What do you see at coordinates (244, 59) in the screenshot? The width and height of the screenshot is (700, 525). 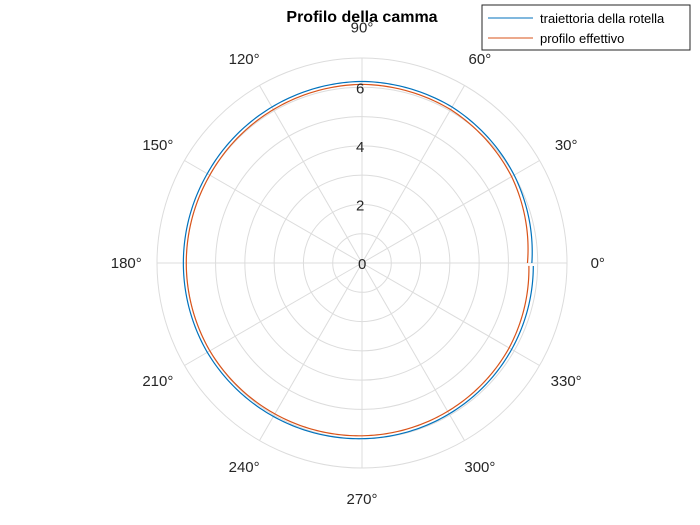 I see `angle-tick-label: 120°` at bounding box center [244, 59].